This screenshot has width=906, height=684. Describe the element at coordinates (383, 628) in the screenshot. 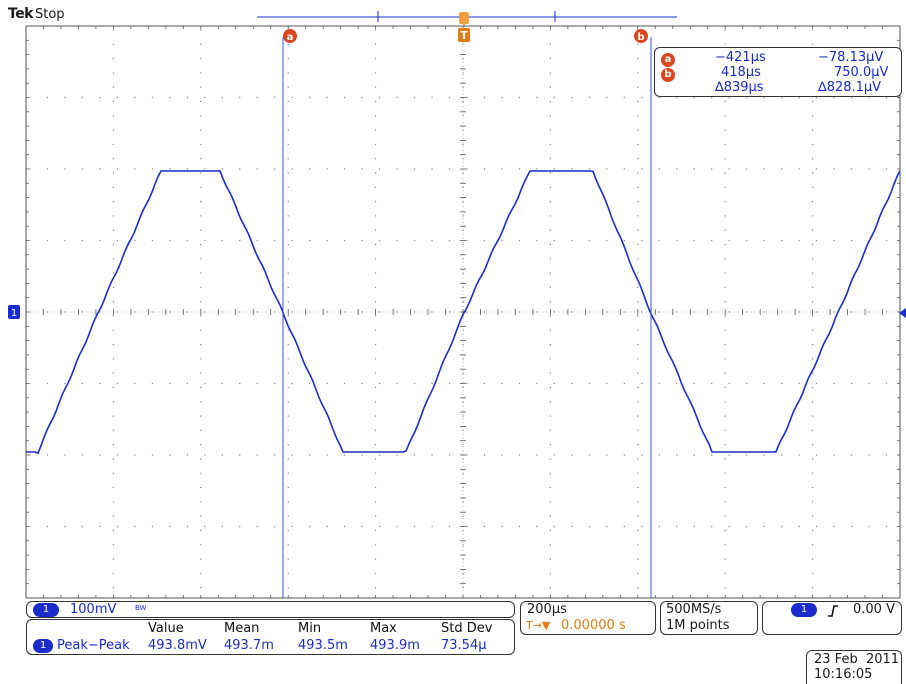

I see `measurement-header-max: Max` at that location.